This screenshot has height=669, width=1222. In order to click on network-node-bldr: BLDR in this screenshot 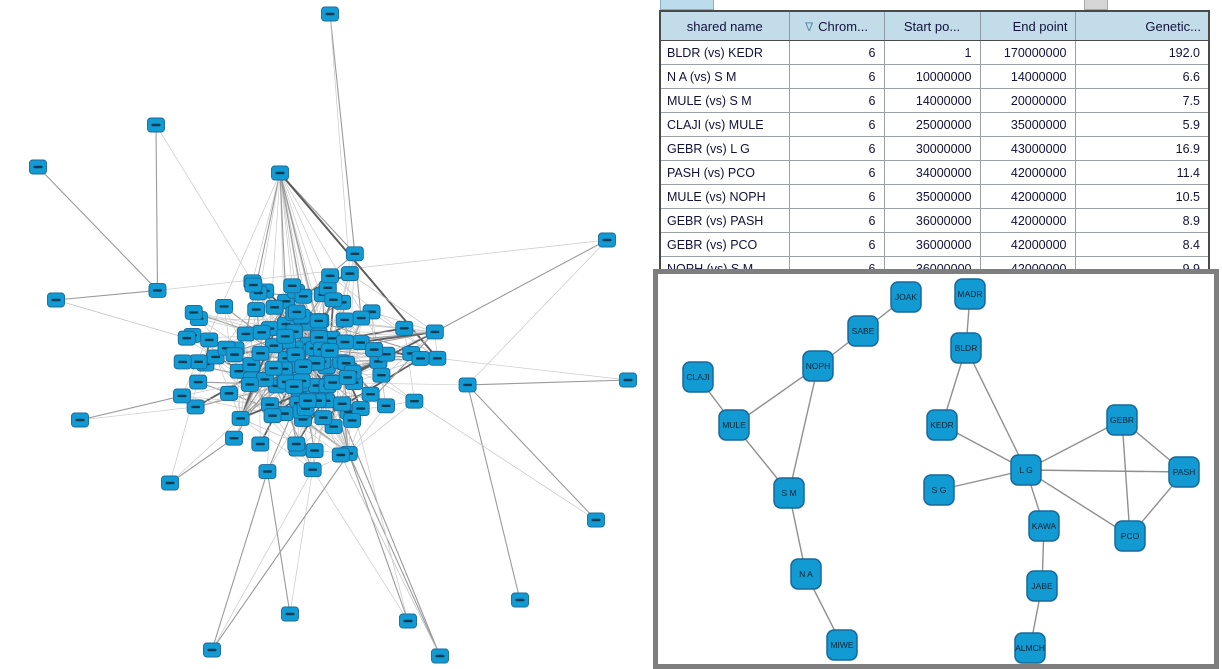, I will do `click(966, 348)`.